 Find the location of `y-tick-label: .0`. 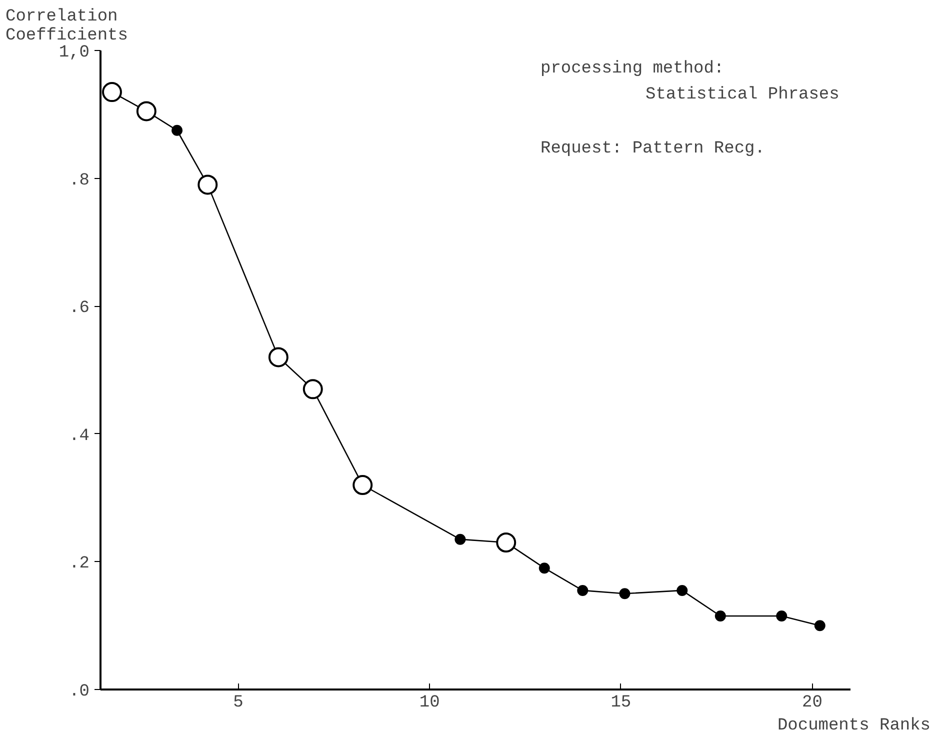

y-tick-label: .0 is located at coordinates (79, 692).